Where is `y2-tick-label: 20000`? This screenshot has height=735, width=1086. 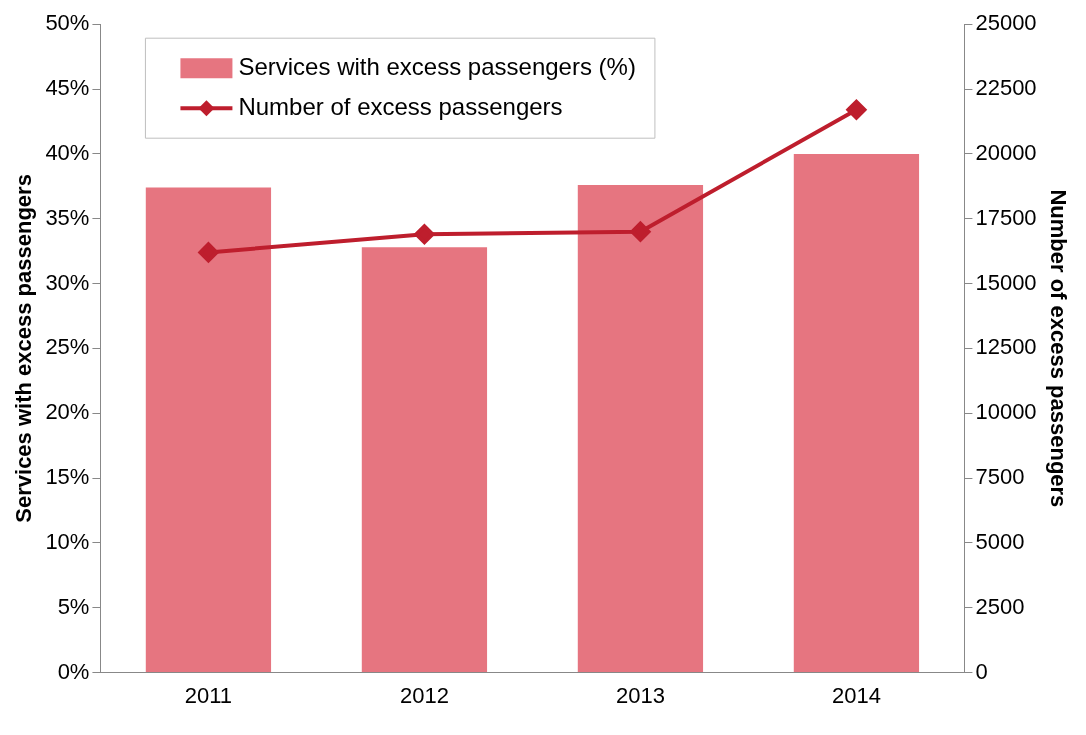
y2-tick-label: 20000 is located at coordinates (1006, 152).